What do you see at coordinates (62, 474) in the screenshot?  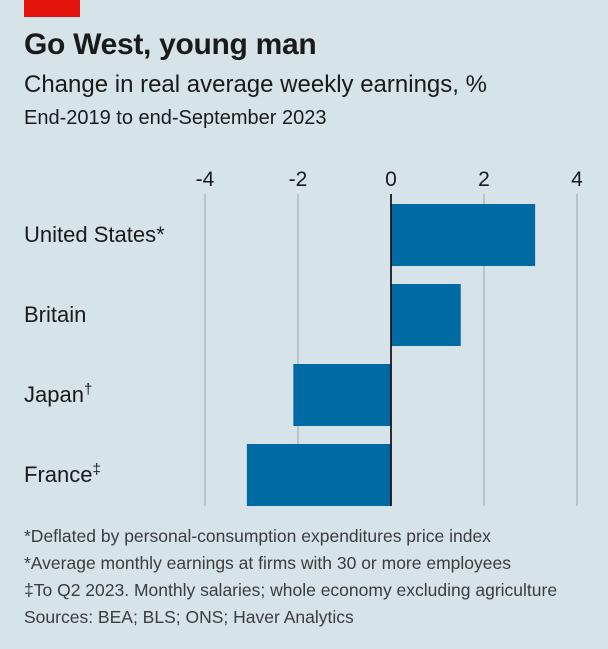 I see `category-label: France‡` at bounding box center [62, 474].